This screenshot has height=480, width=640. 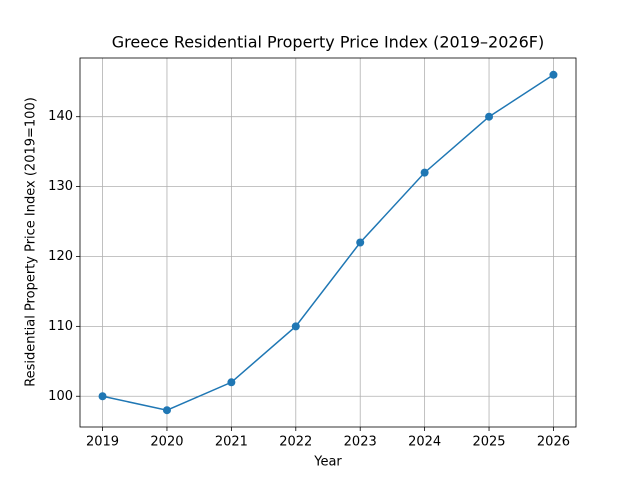 I want to click on x-tick-label: 2022, so click(x=295, y=442).